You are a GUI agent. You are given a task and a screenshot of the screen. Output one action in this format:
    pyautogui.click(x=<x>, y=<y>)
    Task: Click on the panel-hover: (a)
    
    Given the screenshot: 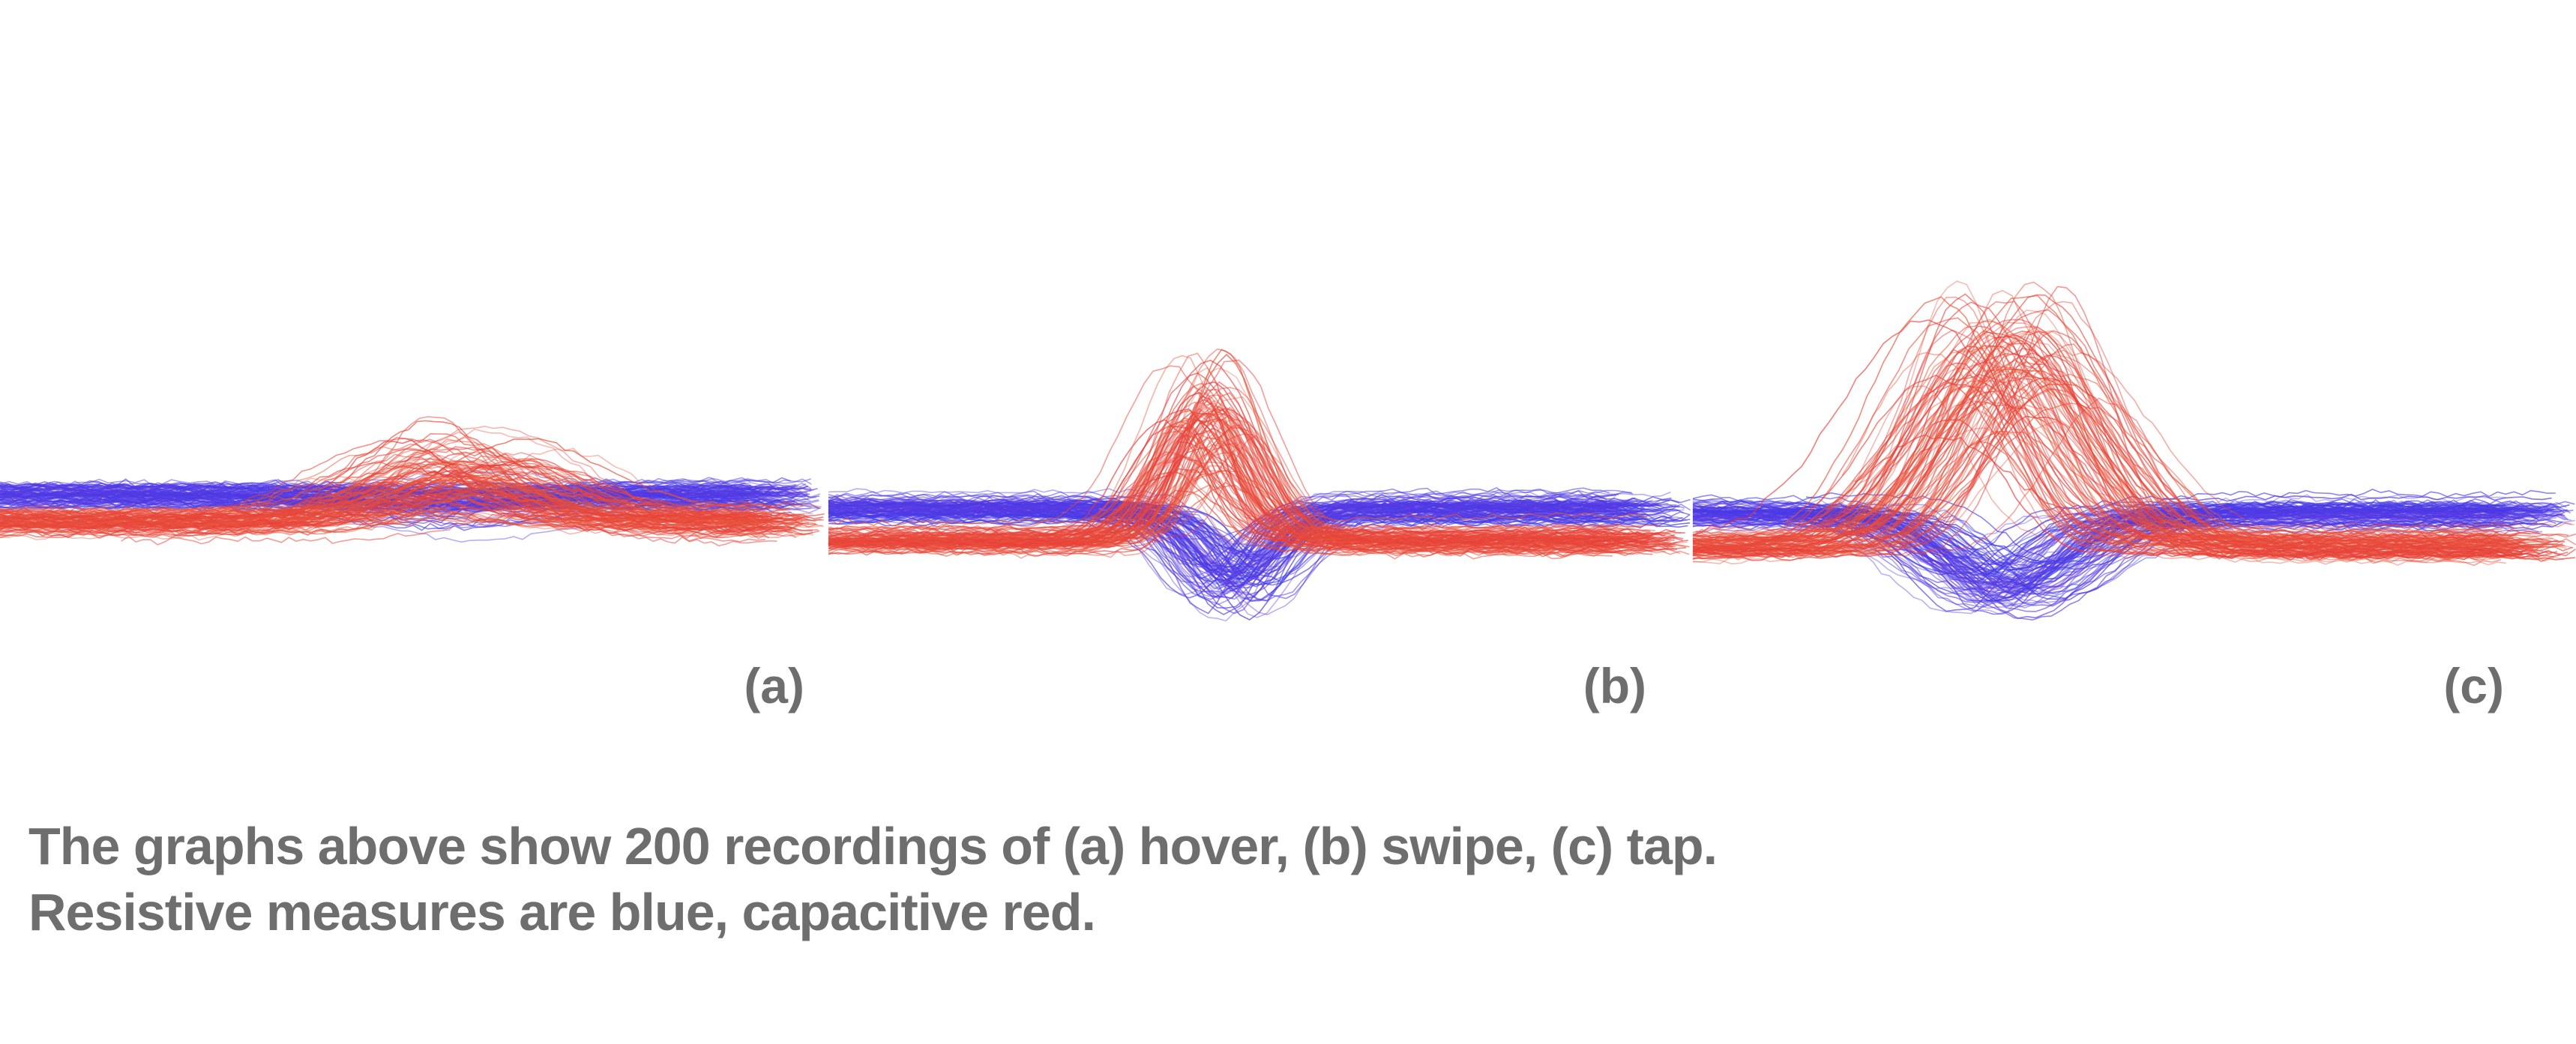 What is the action you would take?
    pyautogui.click(x=413, y=564)
    